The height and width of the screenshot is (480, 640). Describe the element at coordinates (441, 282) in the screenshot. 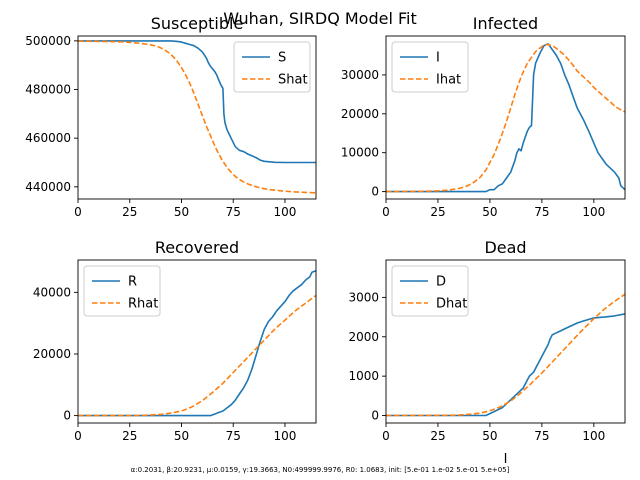

I see `dead-legend-label-d: D` at that location.